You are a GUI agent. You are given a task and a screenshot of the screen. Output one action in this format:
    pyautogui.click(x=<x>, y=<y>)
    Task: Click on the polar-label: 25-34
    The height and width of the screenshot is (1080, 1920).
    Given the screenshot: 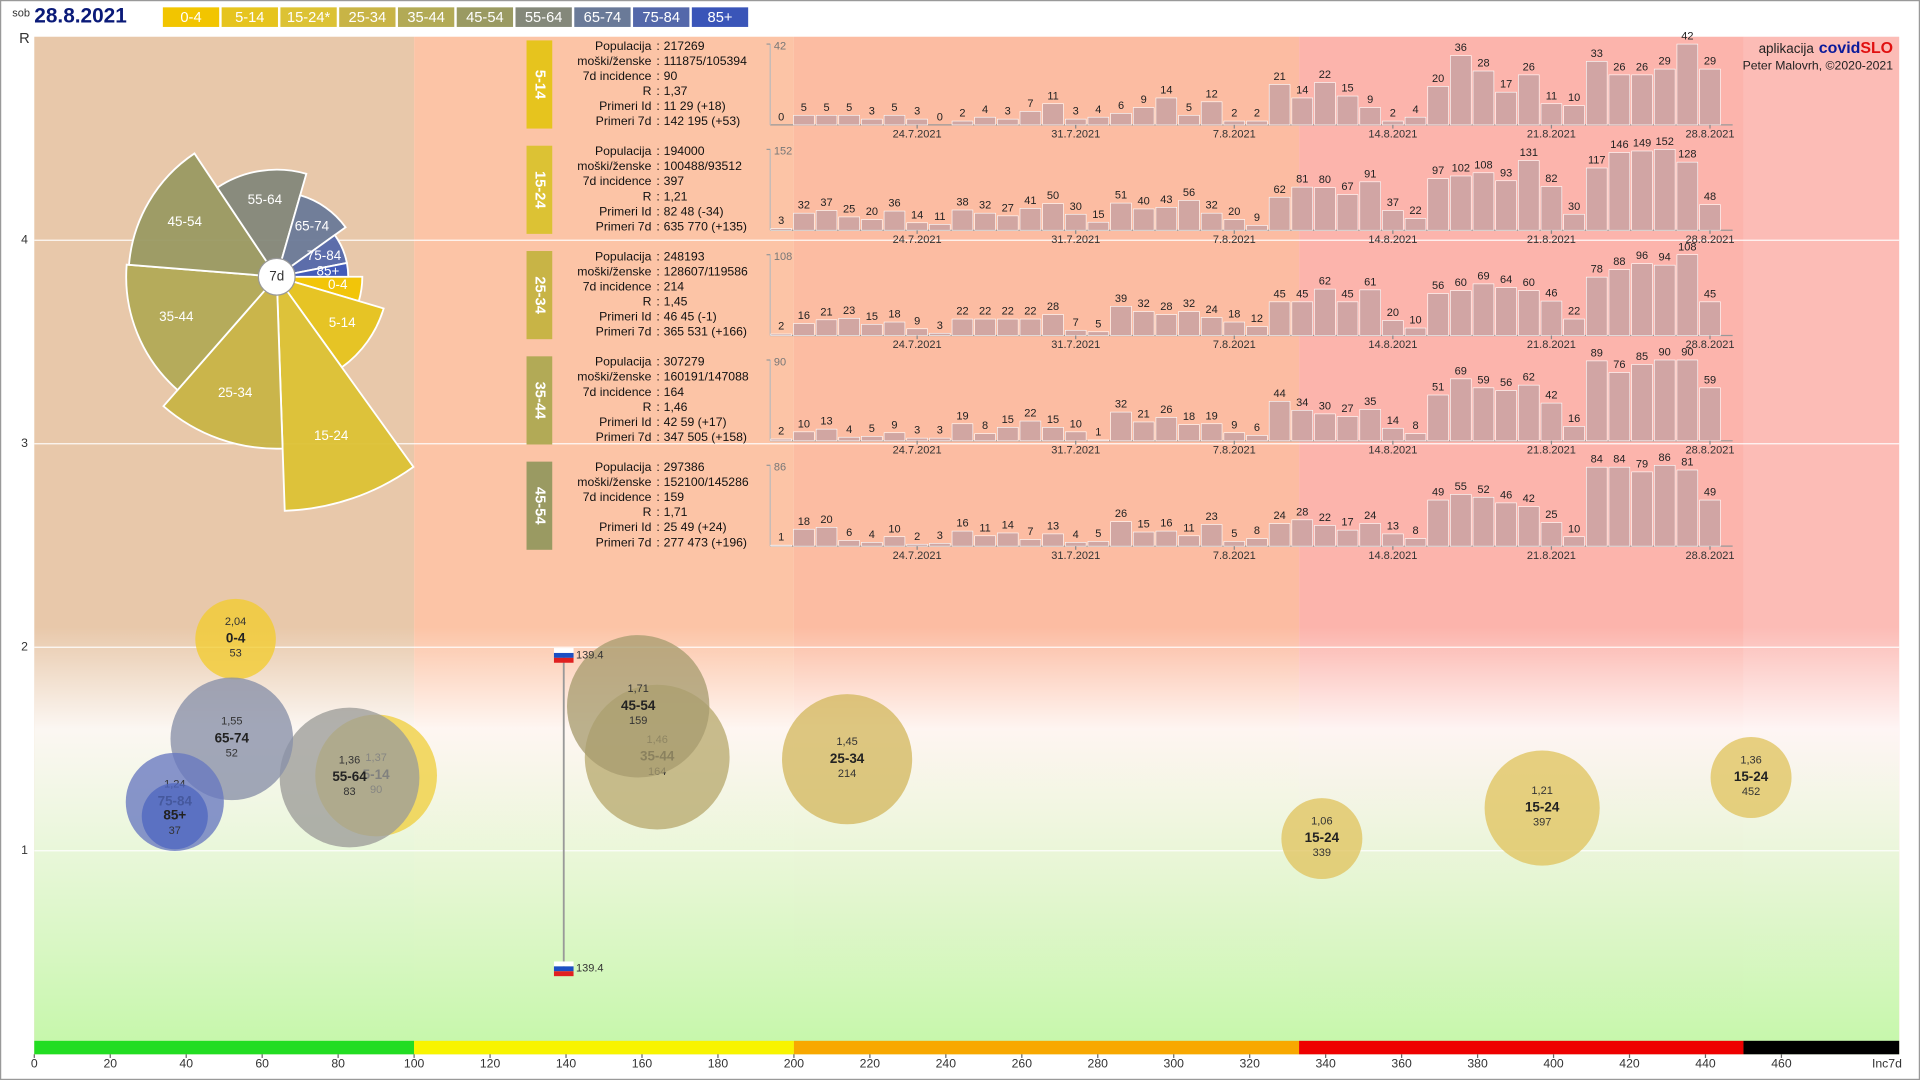 What is the action you would take?
    pyautogui.click(x=235, y=392)
    